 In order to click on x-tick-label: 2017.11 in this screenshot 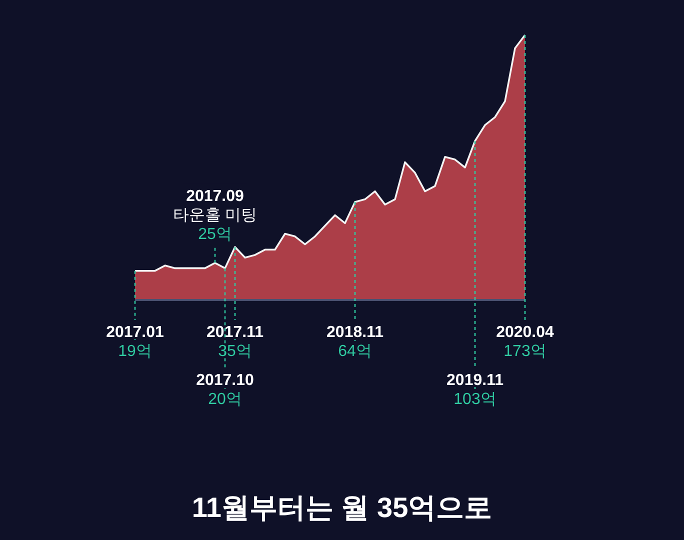, I will do `click(235, 332)`.